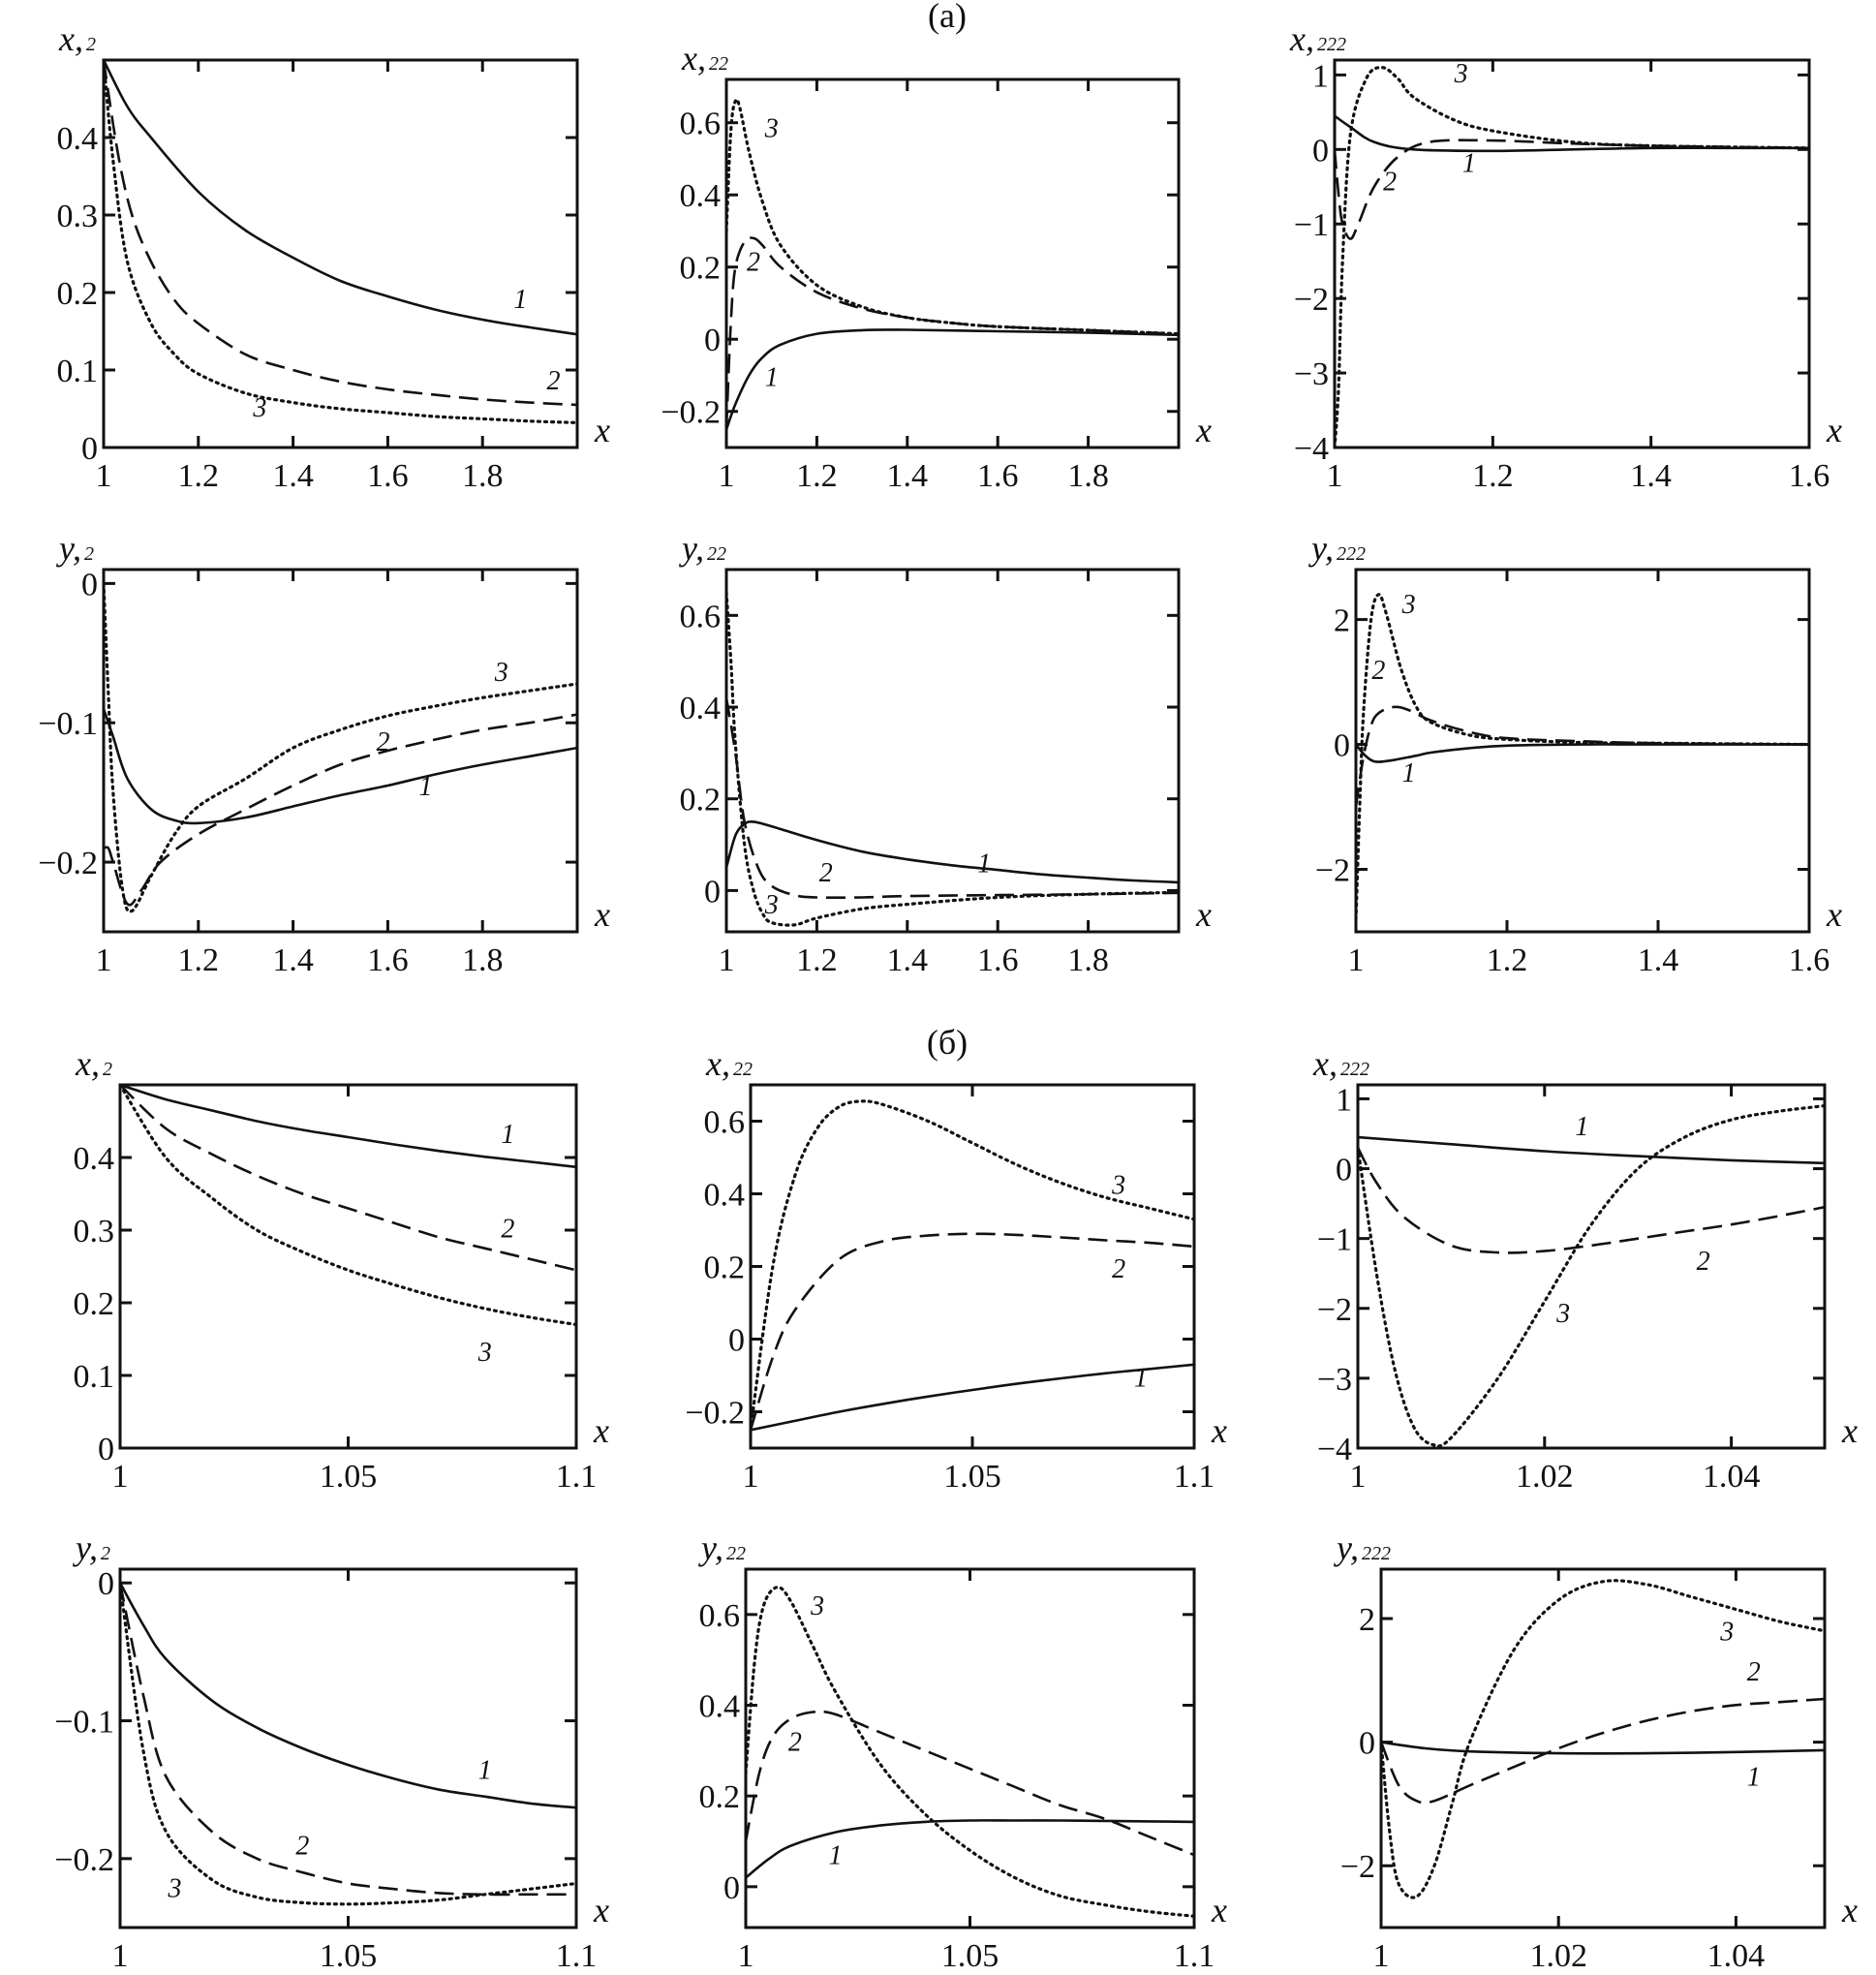 This screenshot has height=1975, width=1876. Describe the element at coordinates (1317, 38) in the screenshot. I see `y-axis-label: x, 222` at that location.